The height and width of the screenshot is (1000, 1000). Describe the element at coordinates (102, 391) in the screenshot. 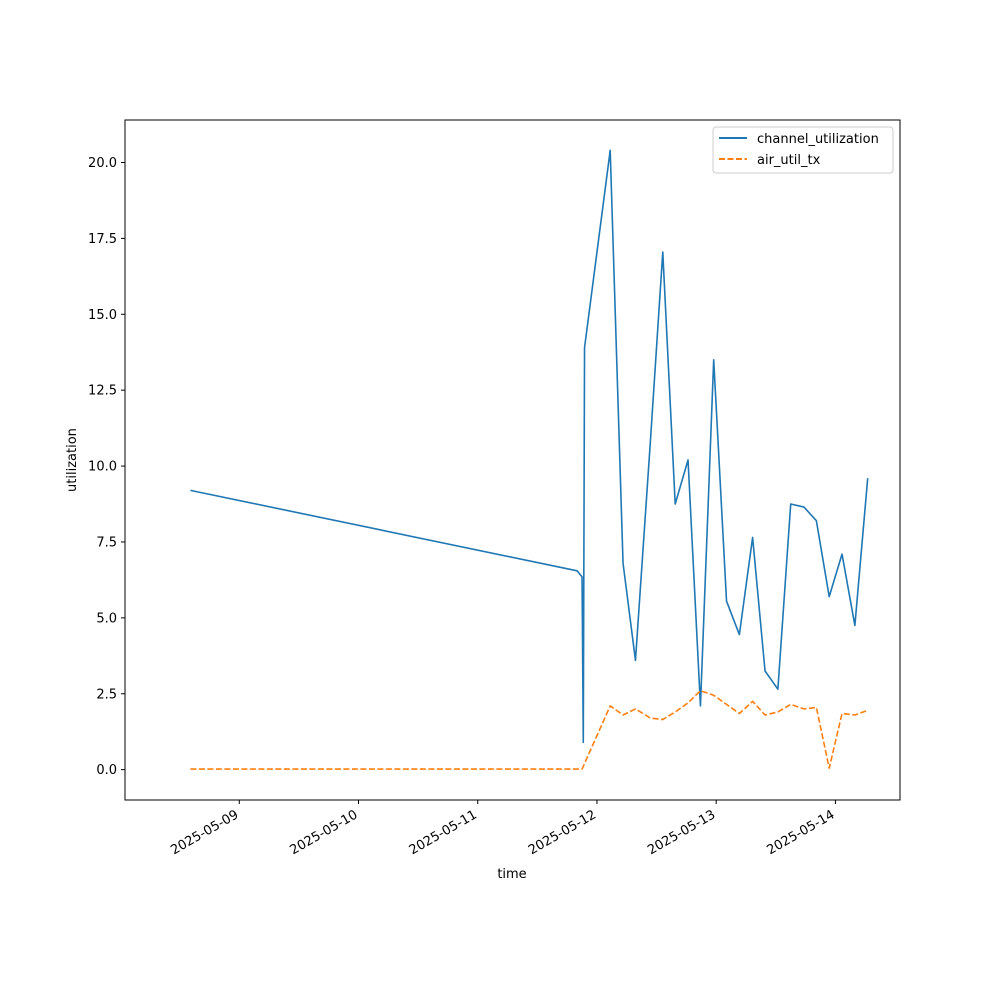

I see `y-tick-label: 12.5` at that location.